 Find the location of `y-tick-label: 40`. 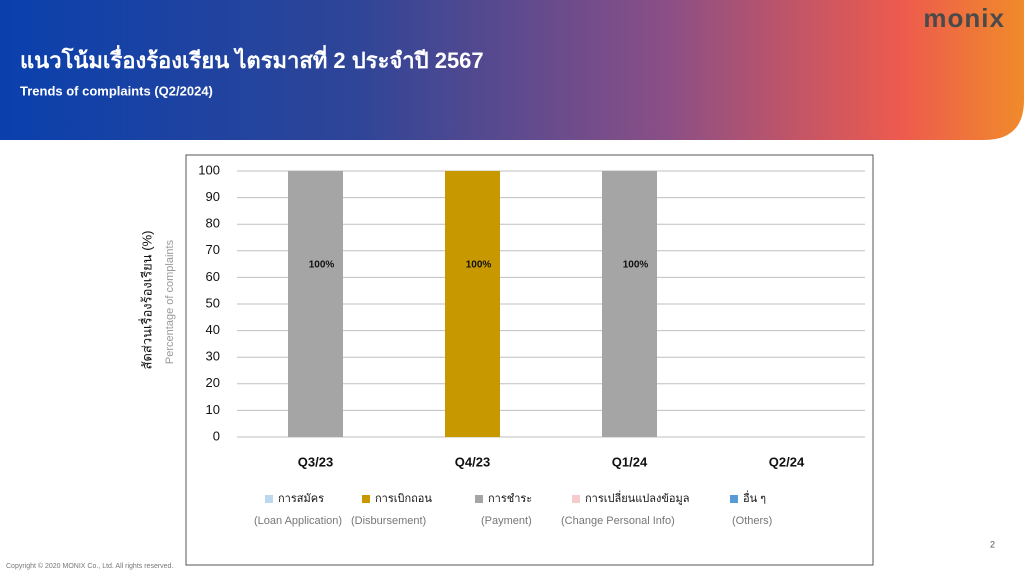

y-tick-label: 40 is located at coordinates (213, 329).